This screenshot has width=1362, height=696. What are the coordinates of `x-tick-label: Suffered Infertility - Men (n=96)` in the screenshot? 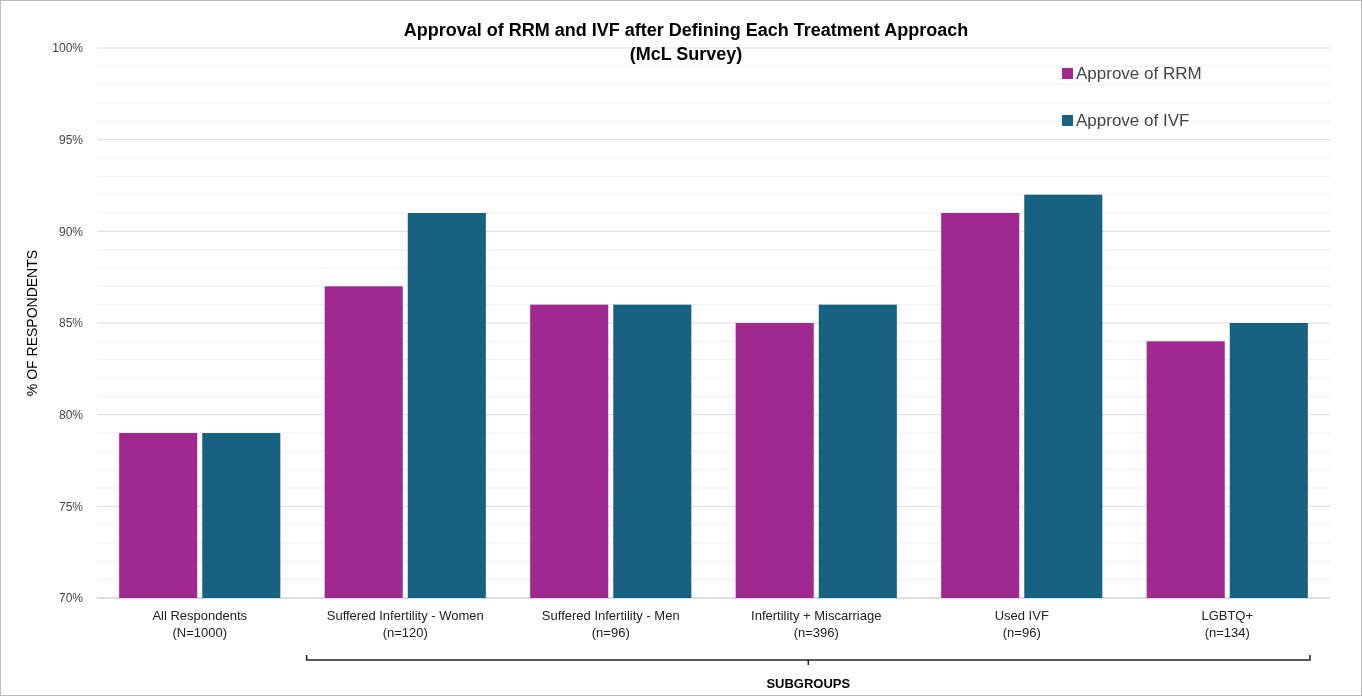 It's located at (610, 624).